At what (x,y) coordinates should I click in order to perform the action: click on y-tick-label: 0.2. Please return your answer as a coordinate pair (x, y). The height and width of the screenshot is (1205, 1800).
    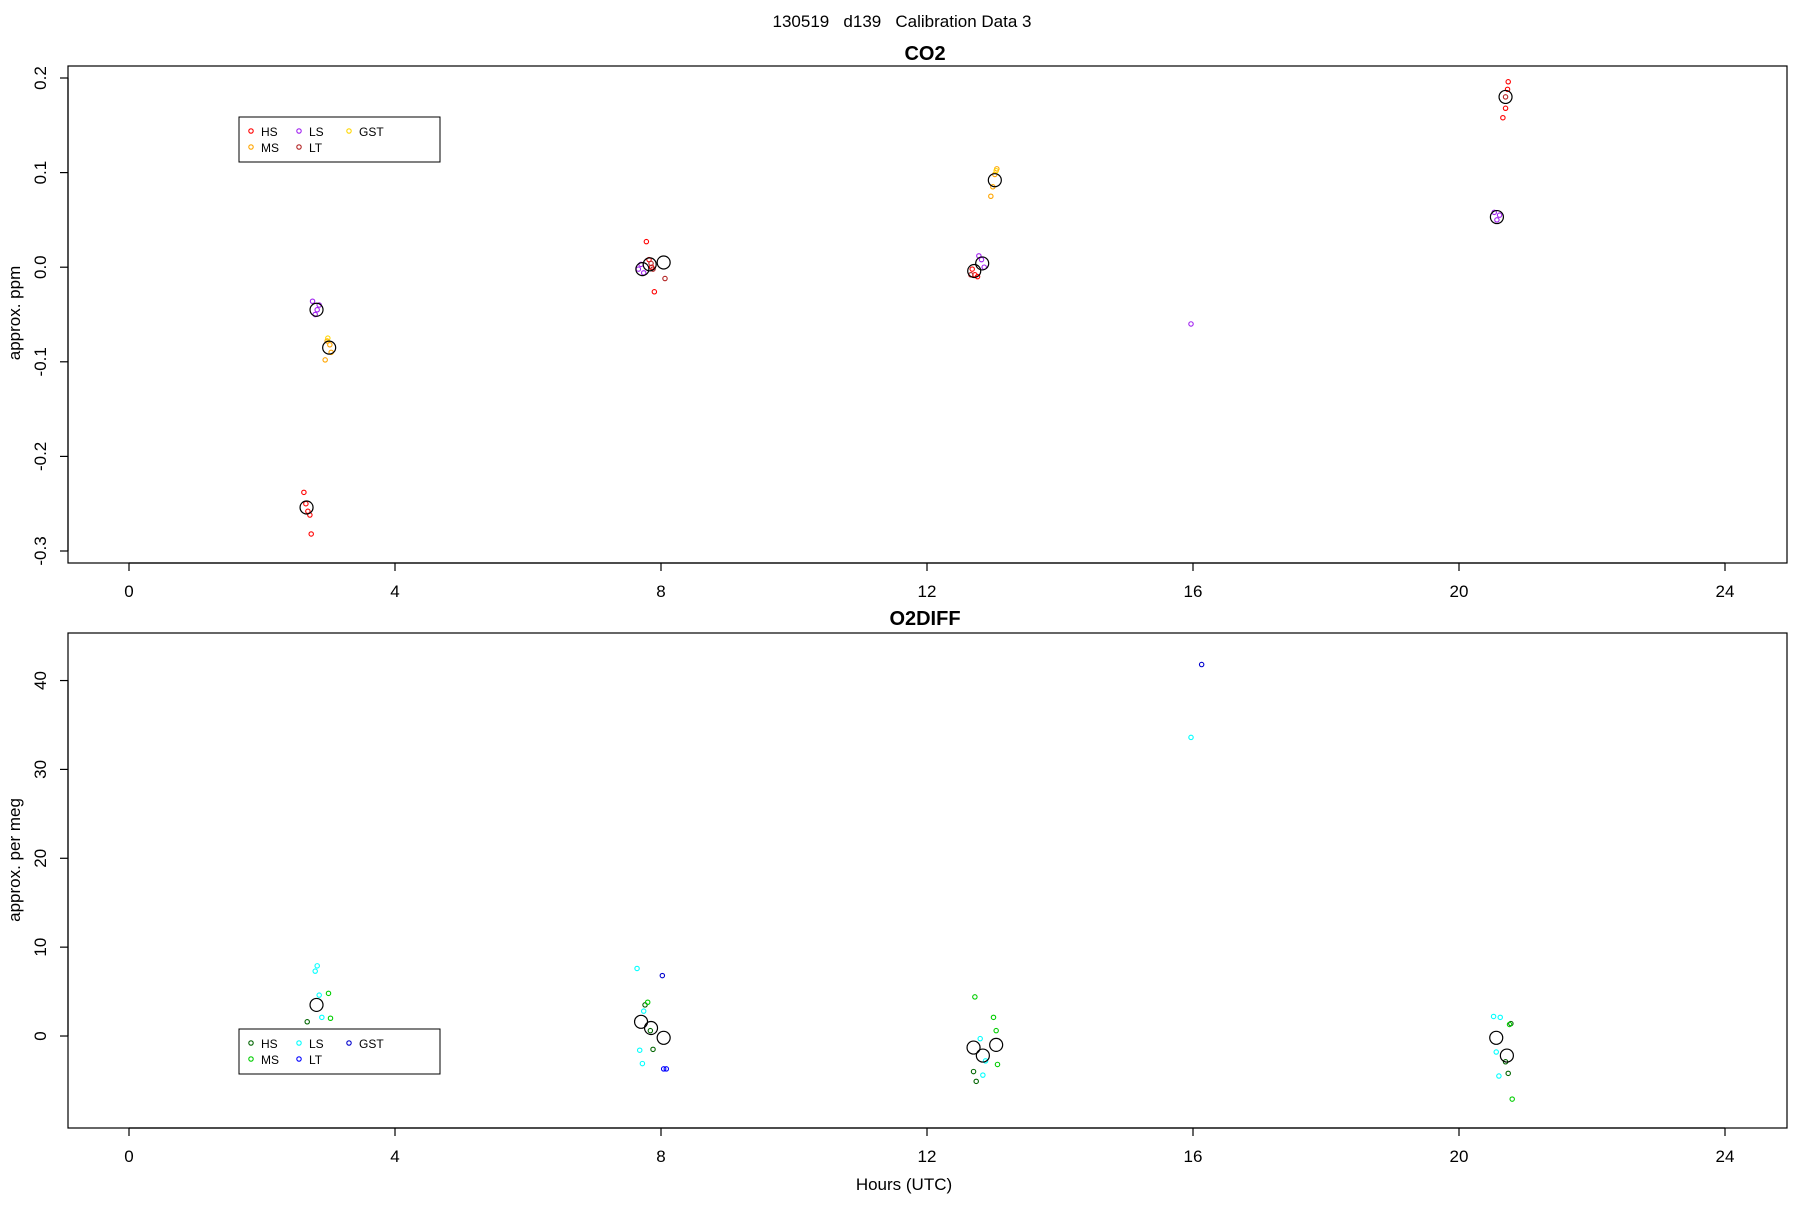
    Looking at the image, I should click on (40, 78).